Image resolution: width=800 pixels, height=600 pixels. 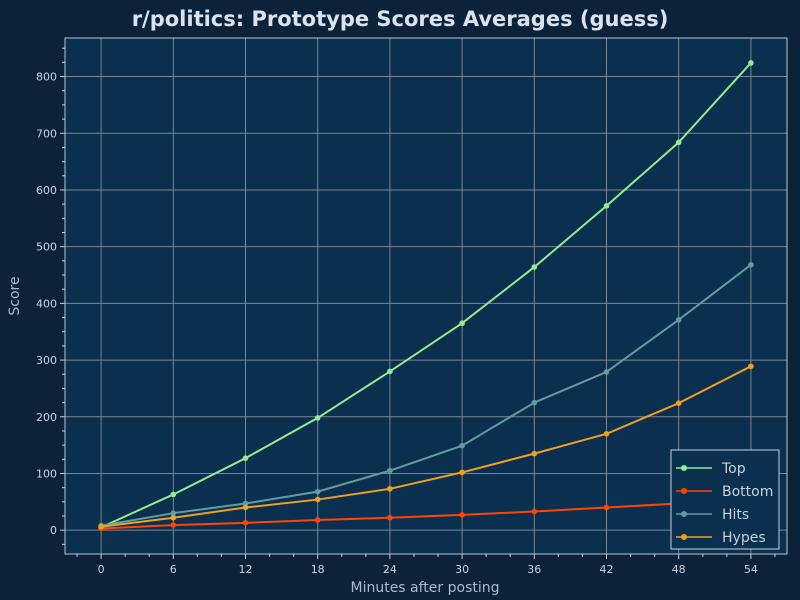 What do you see at coordinates (711, 469) in the screenshot?
I see `legend-item-top: Top` at bounding box center [711, 469].